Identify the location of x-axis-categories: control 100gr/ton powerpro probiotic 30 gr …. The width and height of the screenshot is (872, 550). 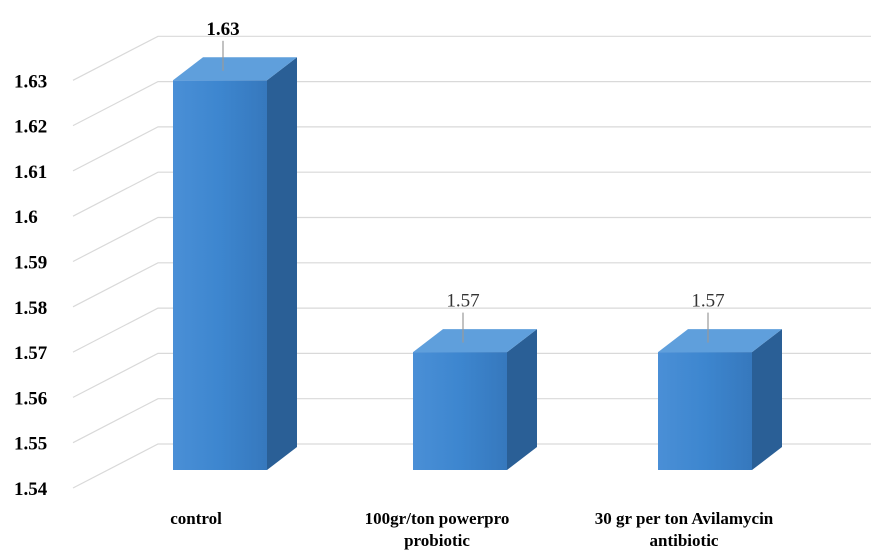
(472, 529).